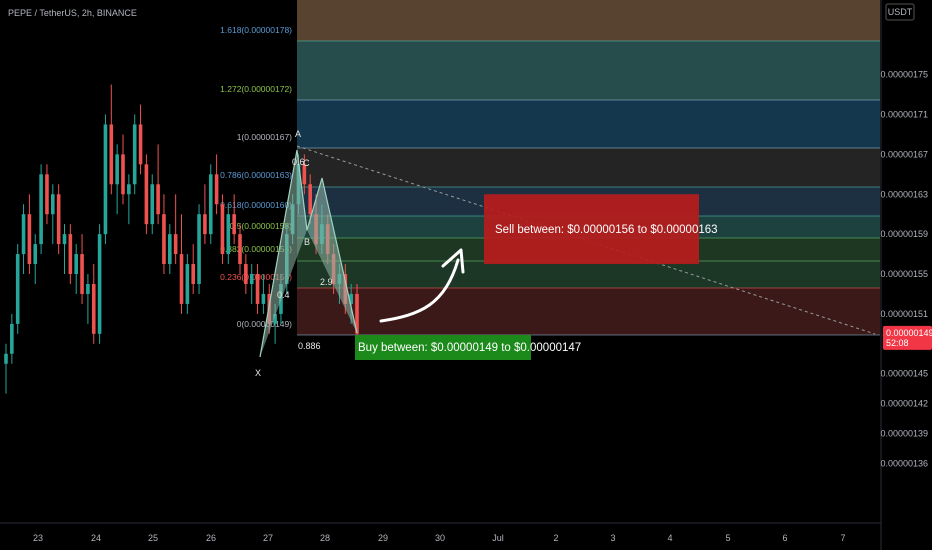  I want to click on currency-button-label: USDT, so click(900, 12).